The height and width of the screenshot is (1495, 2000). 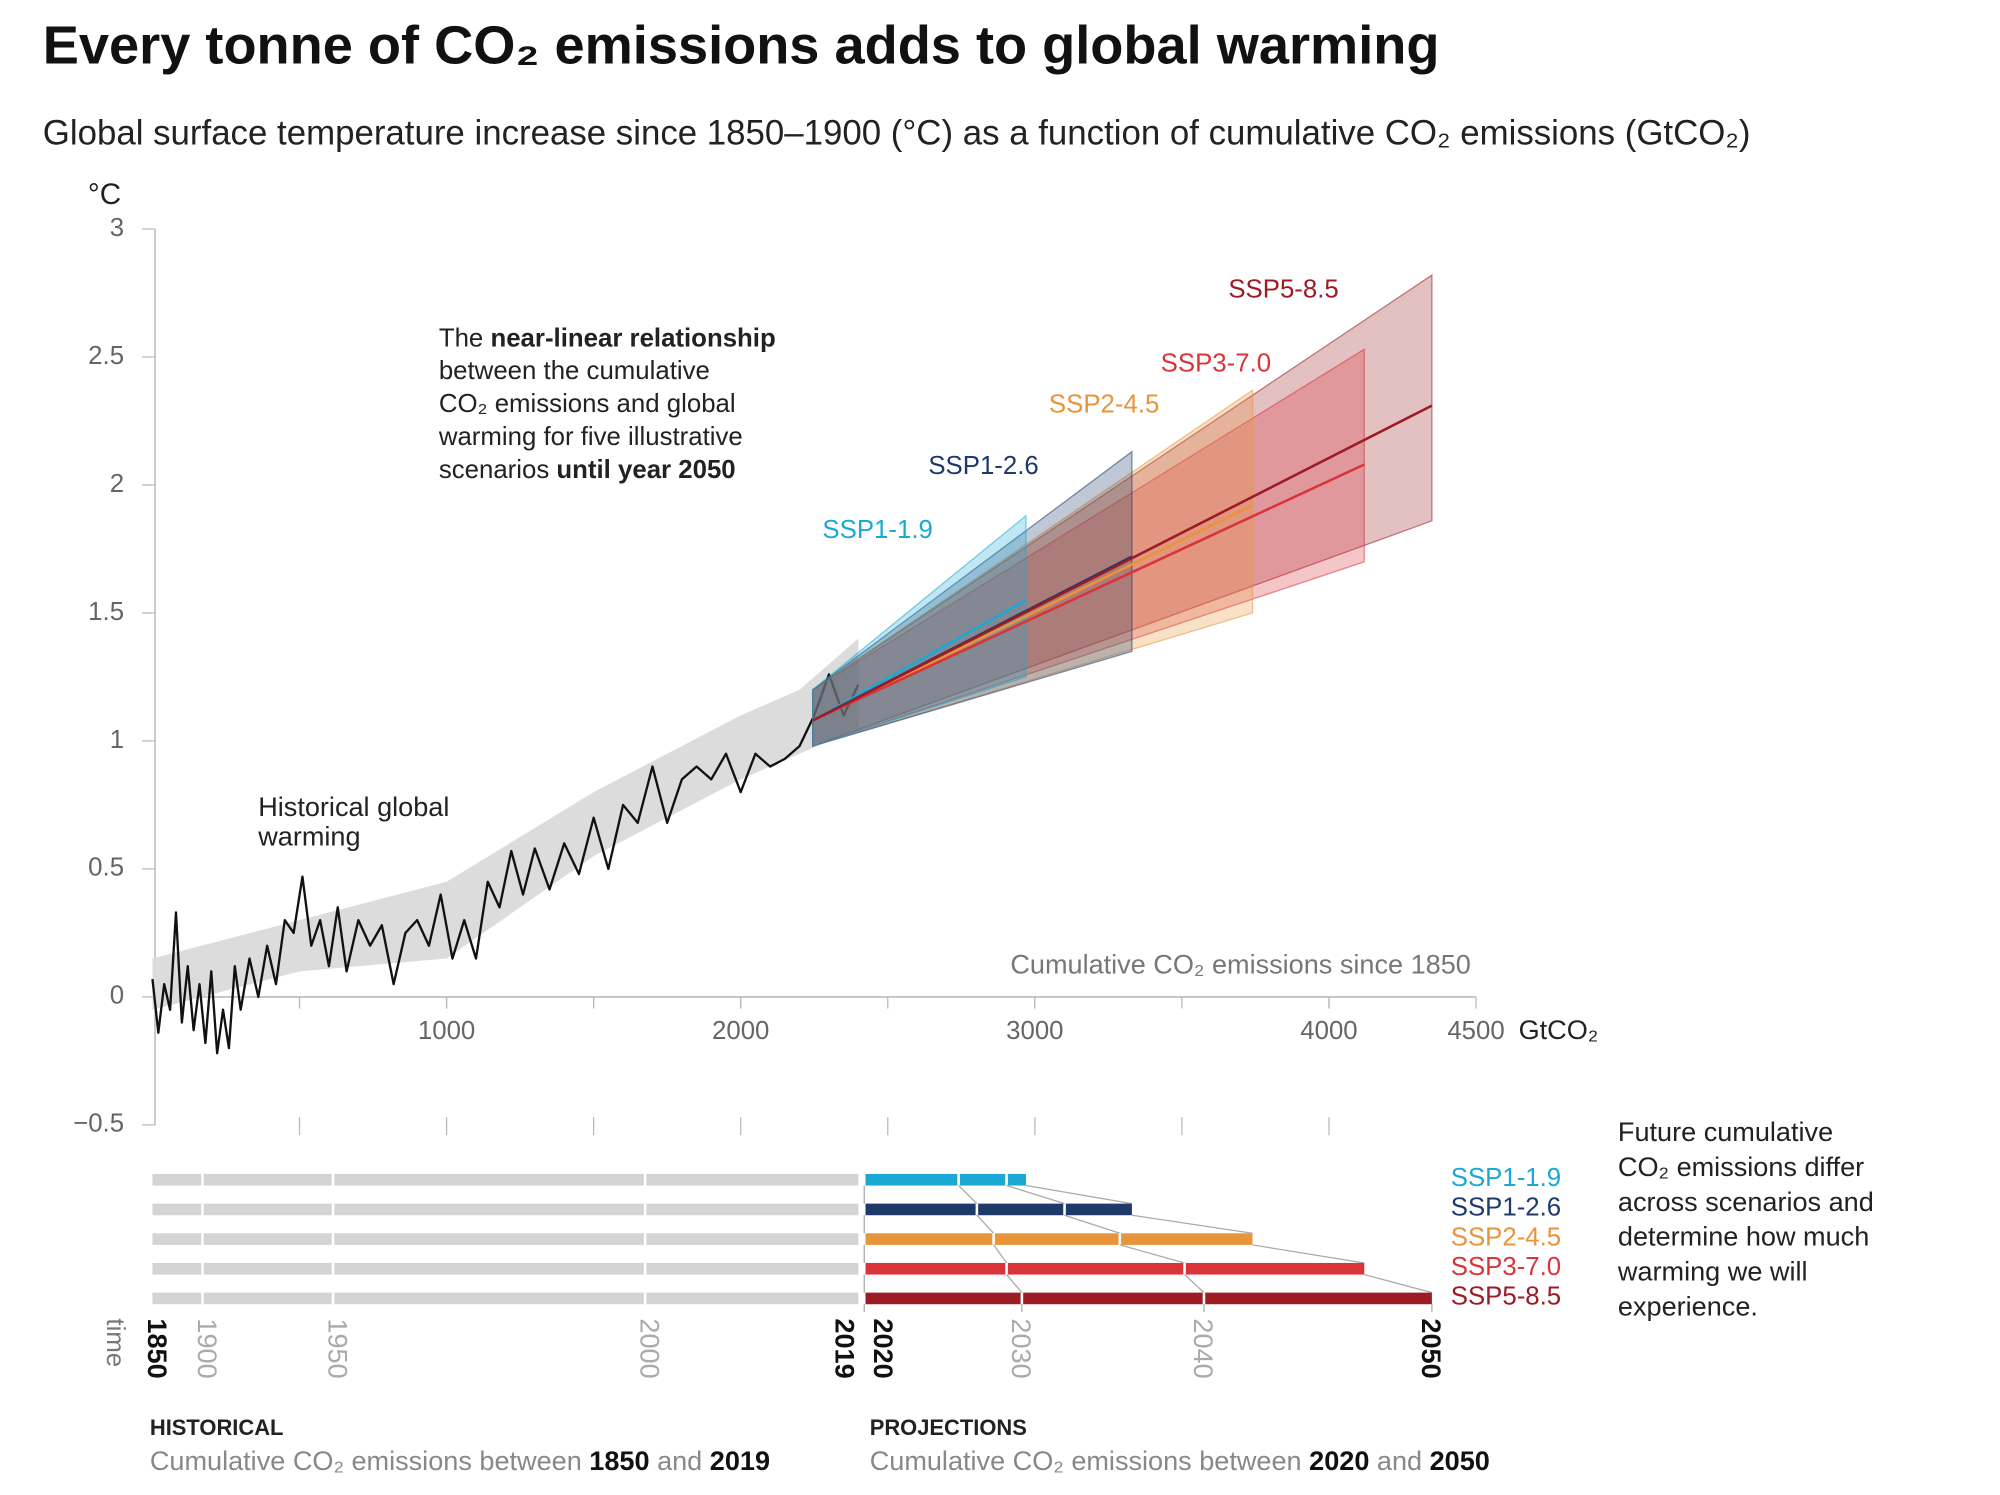 I want to click on historical-label: Historical global, so click(x=353, y=806).